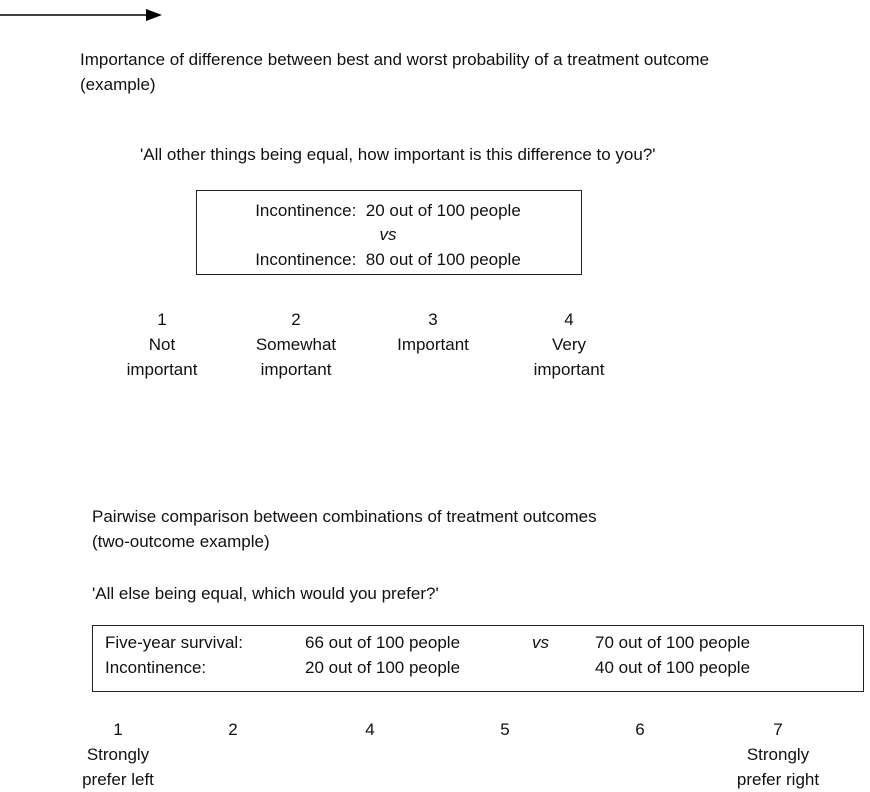 This screenshot has height=792, width=870. I want to click on attribute: Incontinence:, so click(156, 667).